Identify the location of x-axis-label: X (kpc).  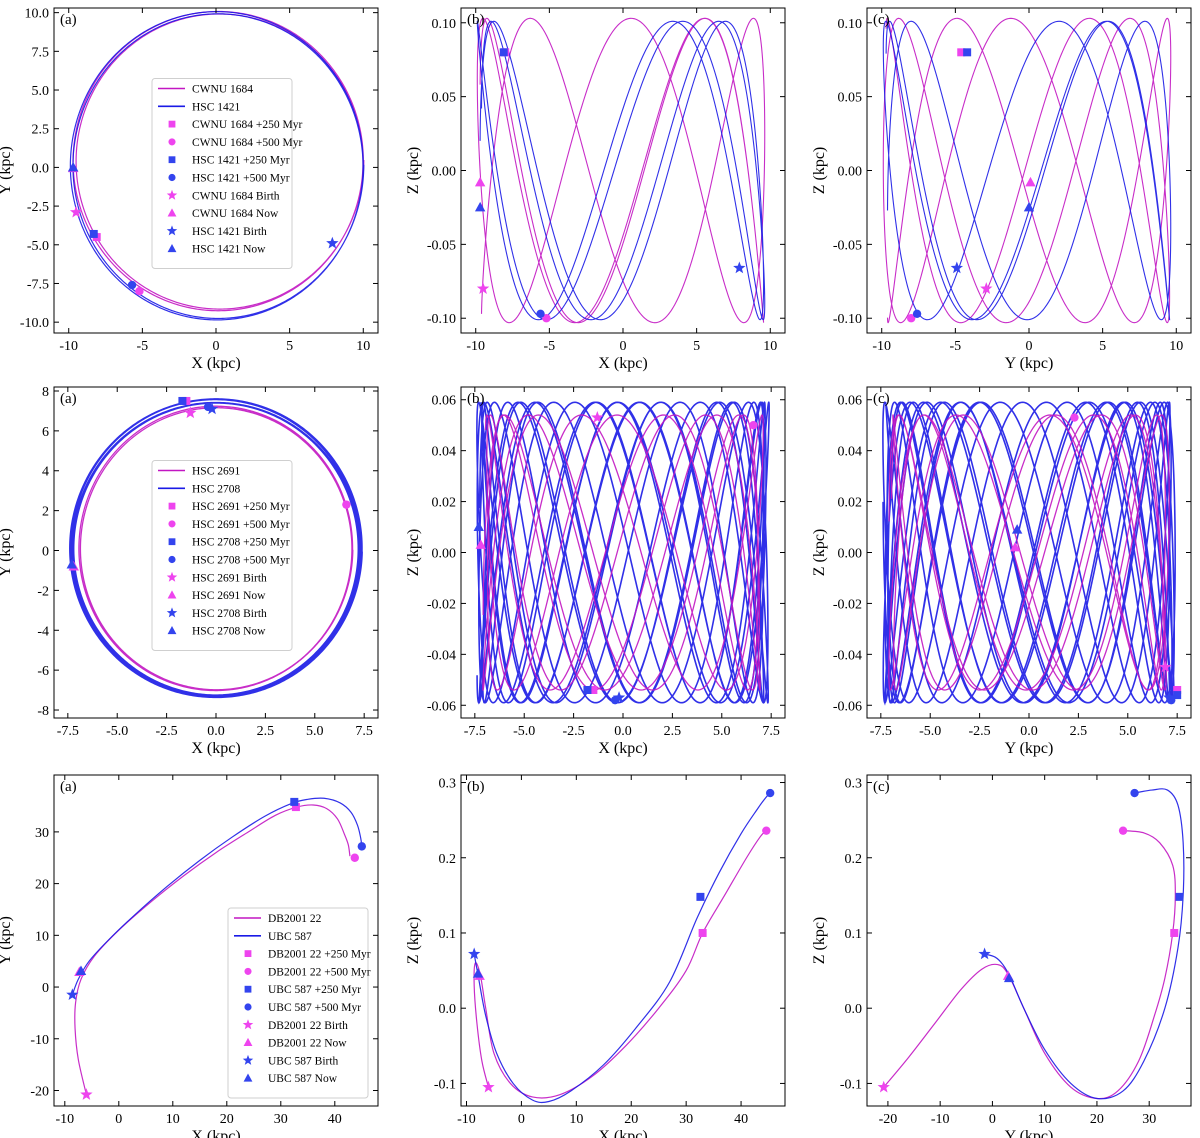
(215, 363).